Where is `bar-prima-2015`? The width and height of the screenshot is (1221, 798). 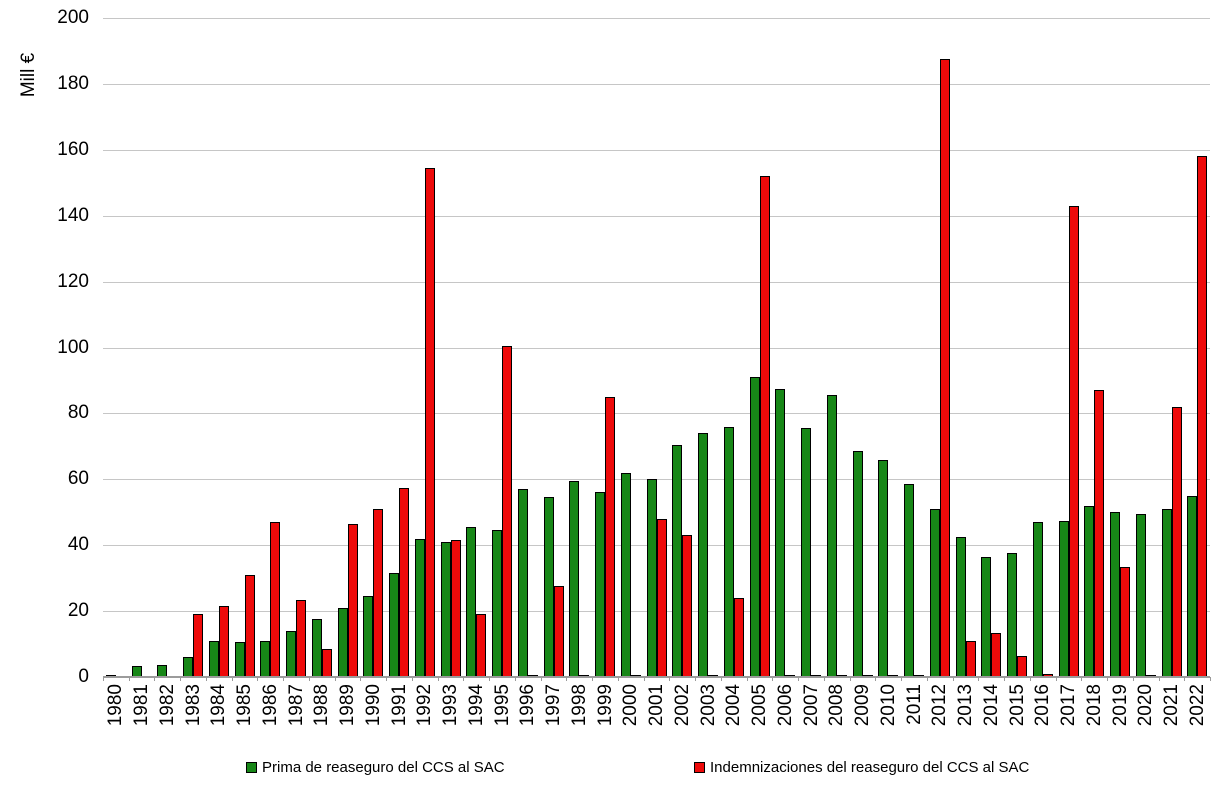
bar-prima-2015 is located at coordinates (1012, 615).